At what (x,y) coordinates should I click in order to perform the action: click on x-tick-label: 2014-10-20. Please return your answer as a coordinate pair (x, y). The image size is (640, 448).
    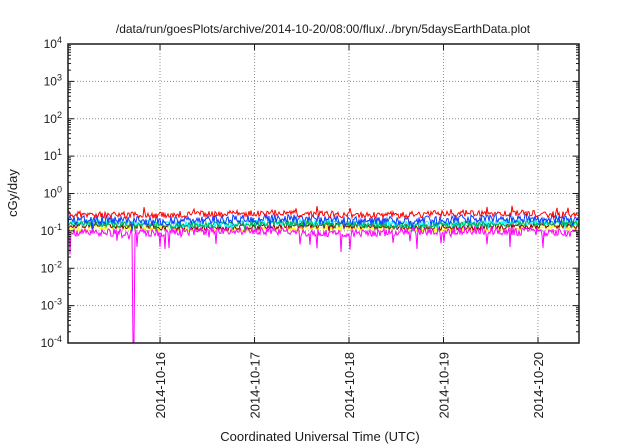
    Looking at the image, I should click on (538, 385).